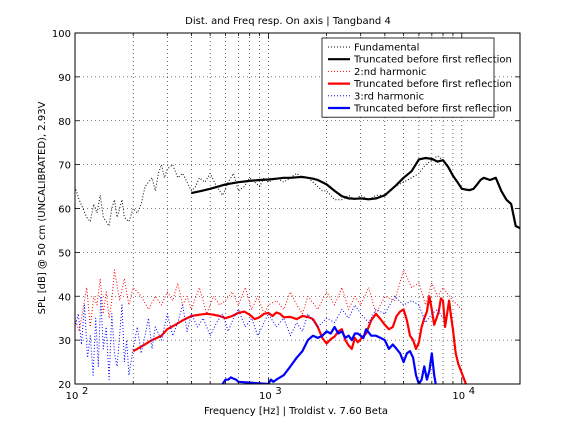 Image resolution: width=576 pixels, height=436 pixels. What do you see at coordinates (64, 210) in the screenshot?
I see `y-tick-label: 60` at bounding box center [64, 210].